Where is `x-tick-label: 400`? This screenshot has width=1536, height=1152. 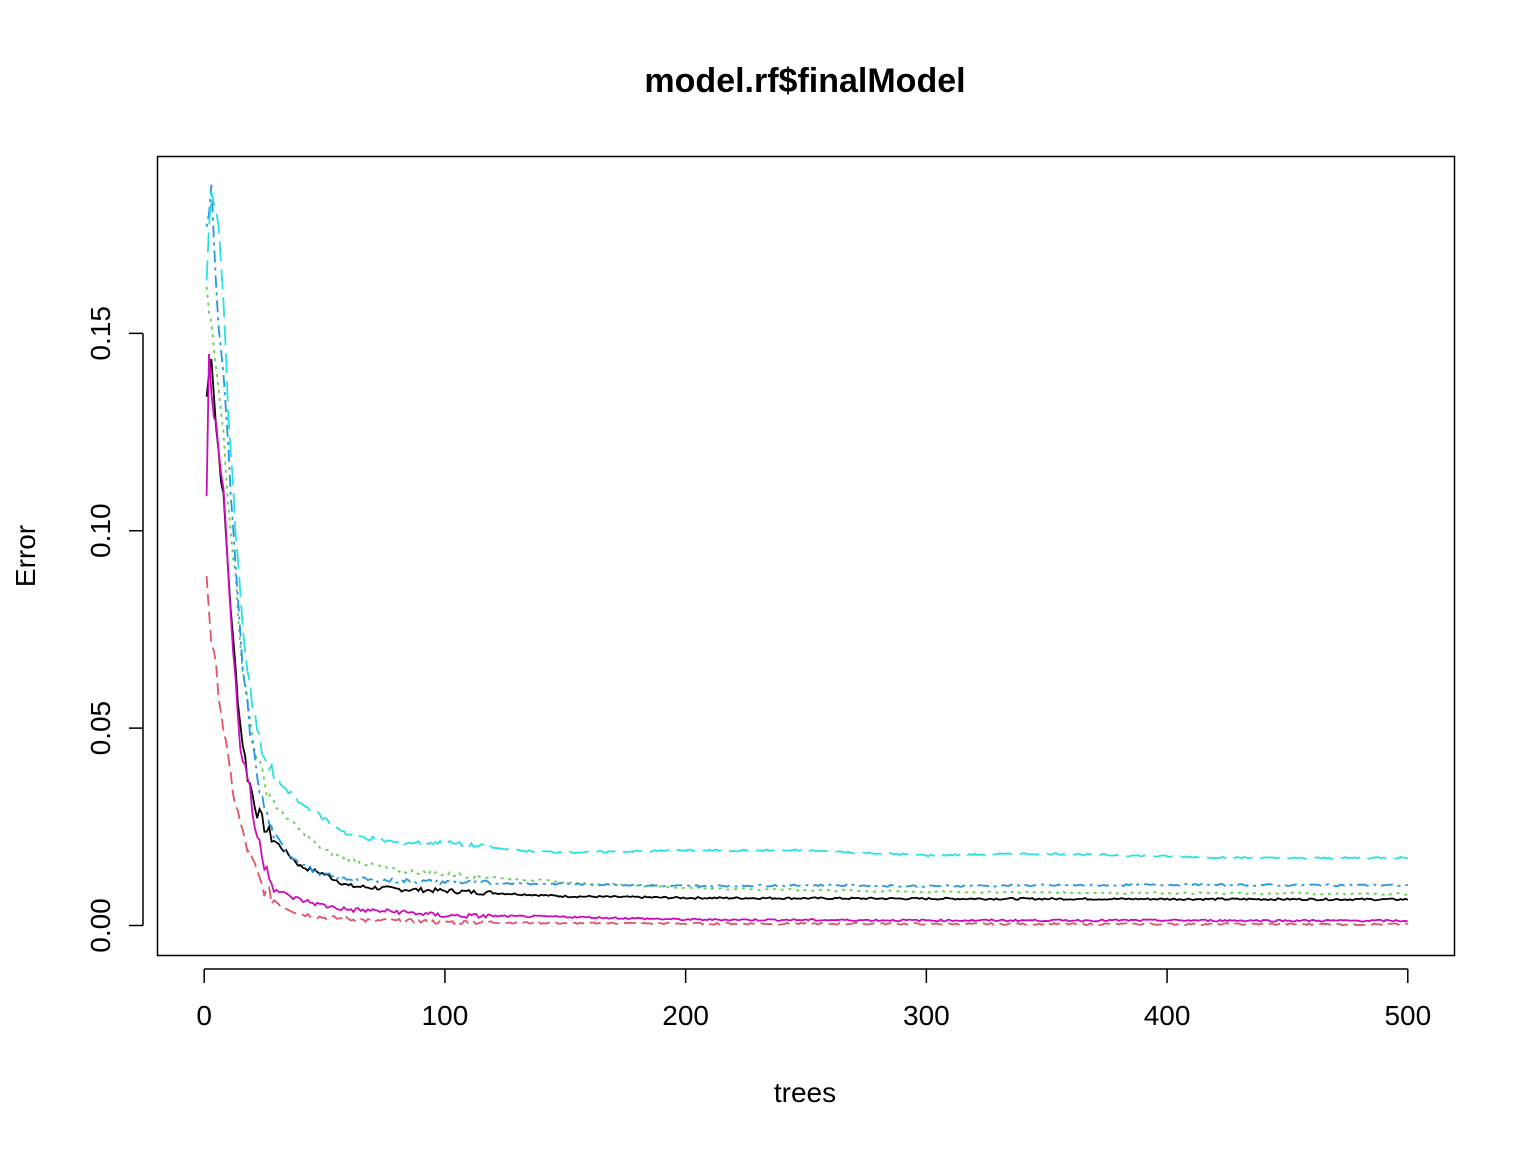 x-tick-label: 400 is located at coordinates (1167, 1015).